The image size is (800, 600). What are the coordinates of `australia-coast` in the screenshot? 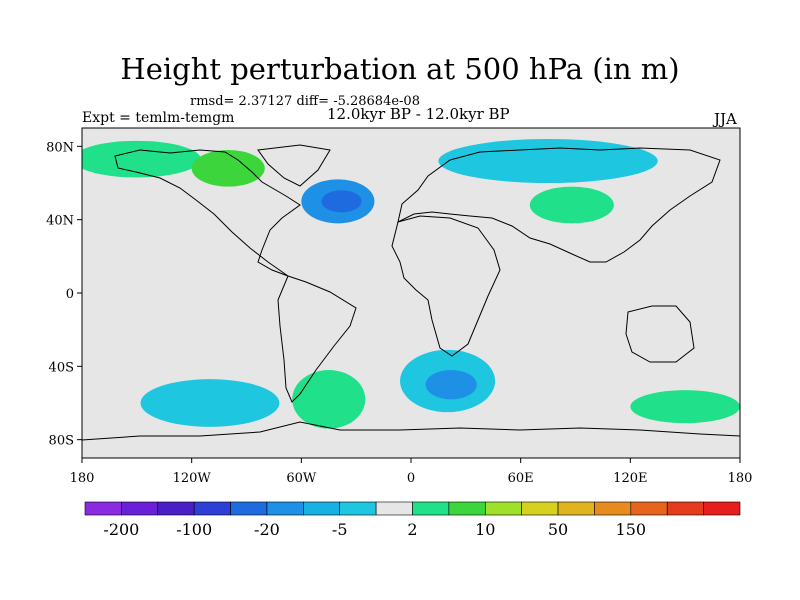 It's located at (660, 334).